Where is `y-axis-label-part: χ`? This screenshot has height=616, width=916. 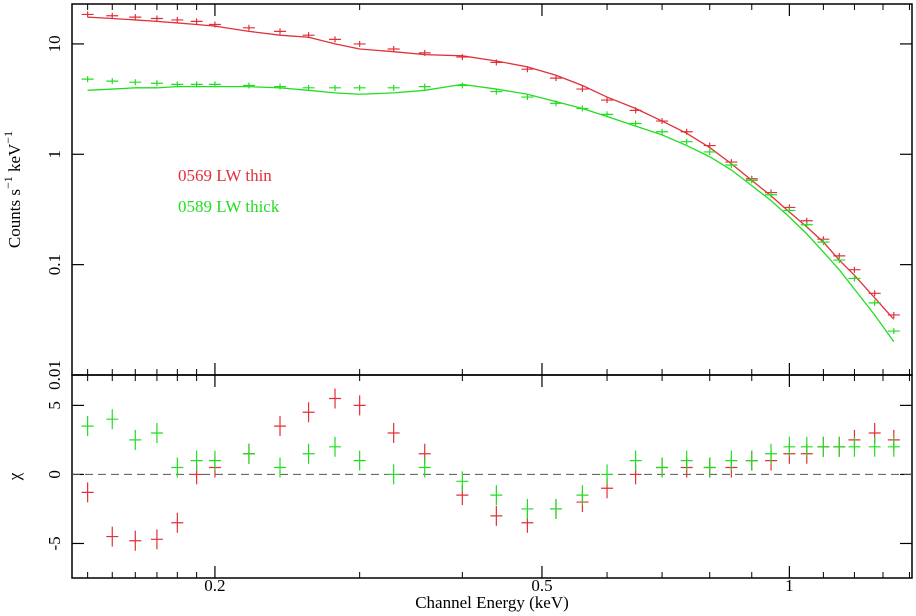 y-axis-label-part: χ is located at coordinates (14, 476).